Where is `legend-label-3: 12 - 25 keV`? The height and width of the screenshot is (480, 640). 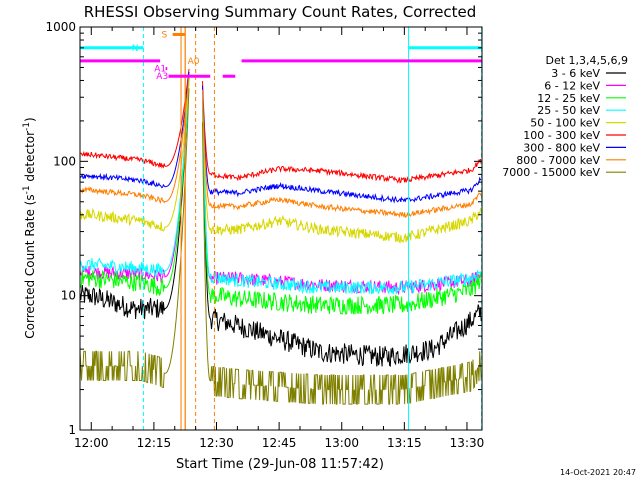
legend-label-3: 12 - 25 keV is located at coordinates (568, 98).